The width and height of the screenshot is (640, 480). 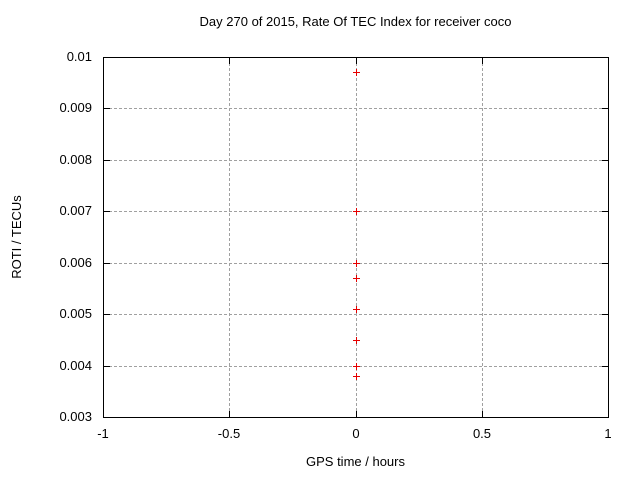 I want to click on y-tick-label: 0.009, so click(x=75, y=107).